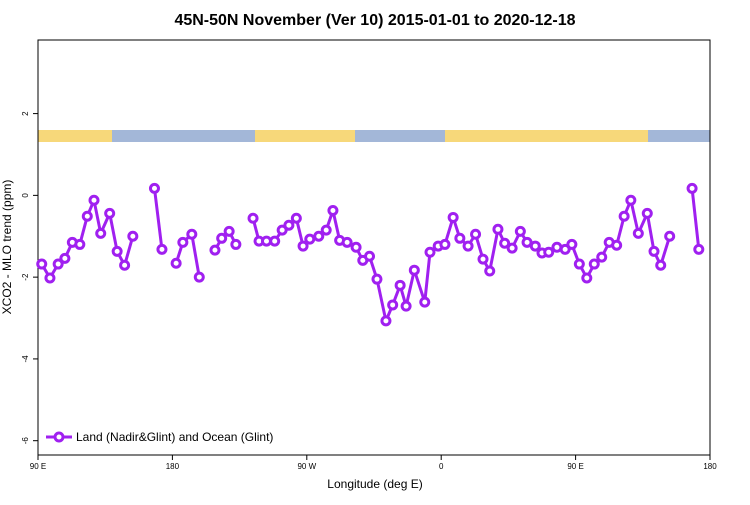 The width and height of the screenshot is (750, 505). I want to click on legend: Land (Nadir&Glint) and Ocean (Glint), so click(162, 437).